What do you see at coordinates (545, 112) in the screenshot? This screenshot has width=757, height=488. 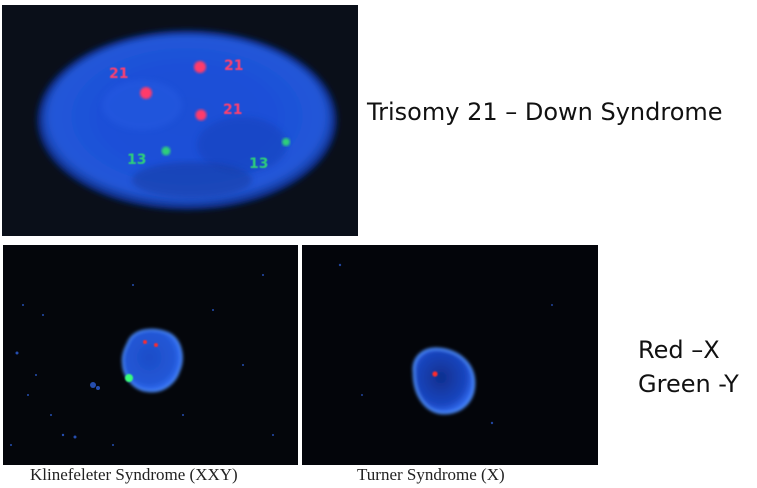 I see `trisomy-21-title: Trisomy 21 – Down Syndrome` at bounding box center [545, 112].